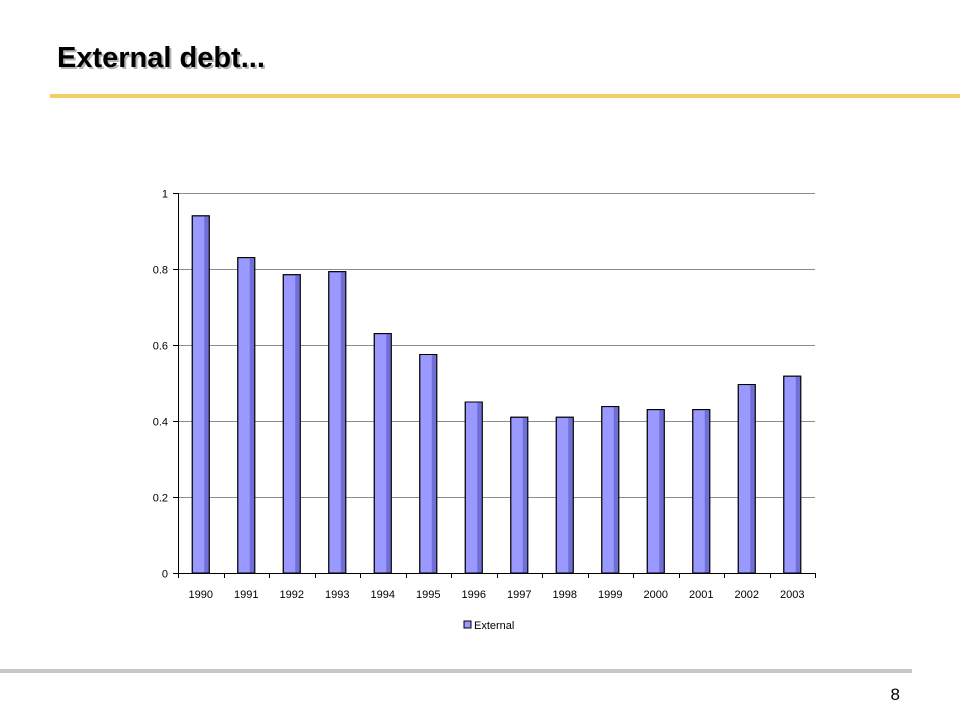 The image size is (960, 720). I want to click on x-tick-label: 1990, so click(201, 595).